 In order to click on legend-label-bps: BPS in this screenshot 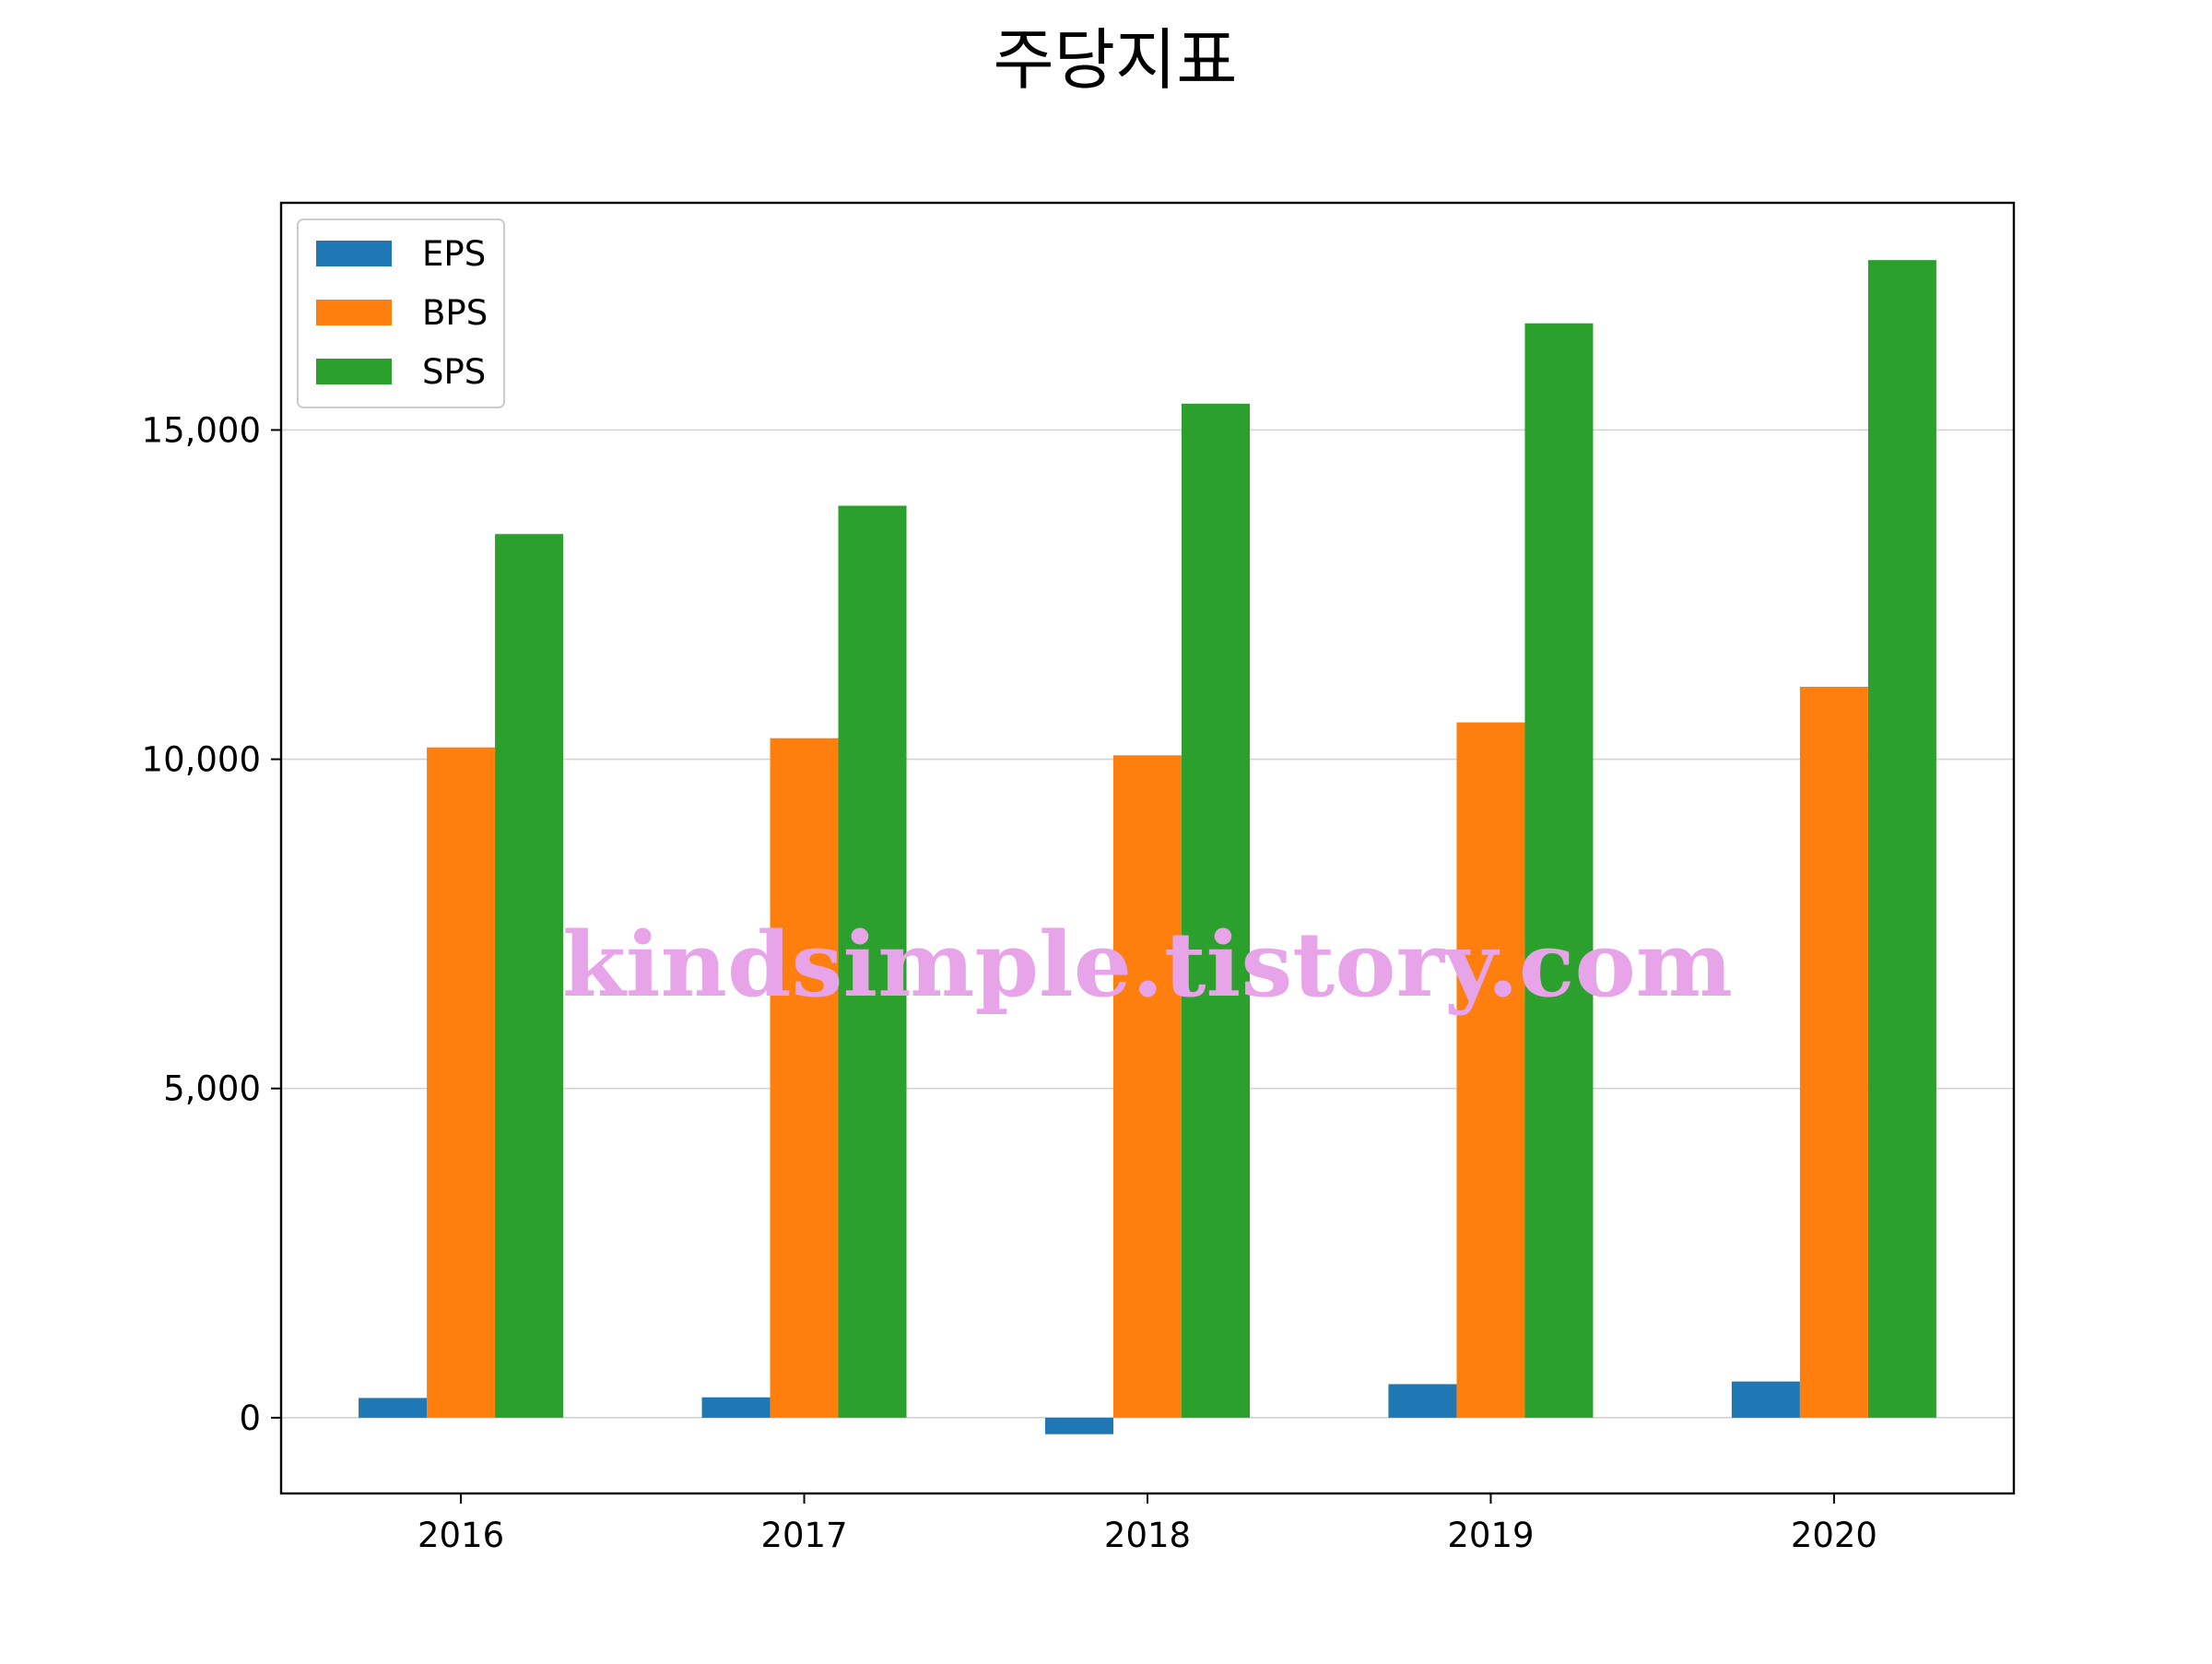, I will do `click(455, 313)`.